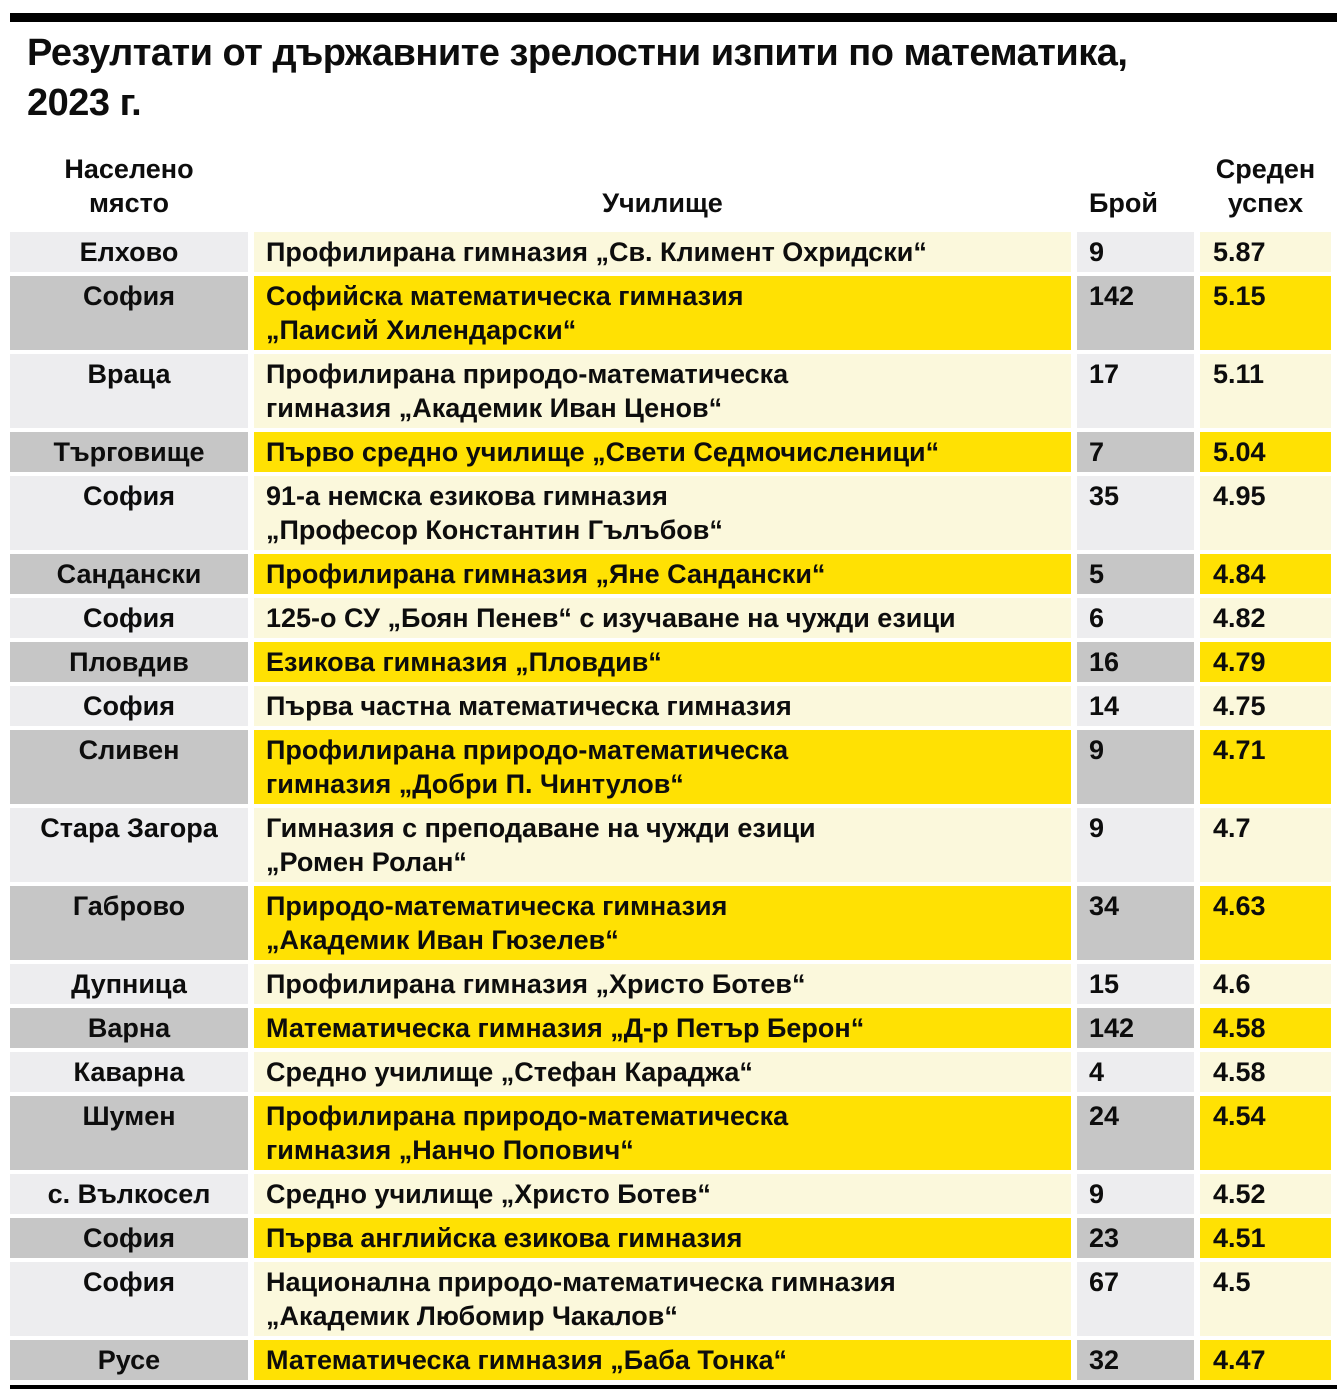 This screenshot has width=1343, height=1400. What do you see at coordinates (129, 662) in the screenshot?
I see `settlement-cell: Пловдив` at bounding box center [129, 662].